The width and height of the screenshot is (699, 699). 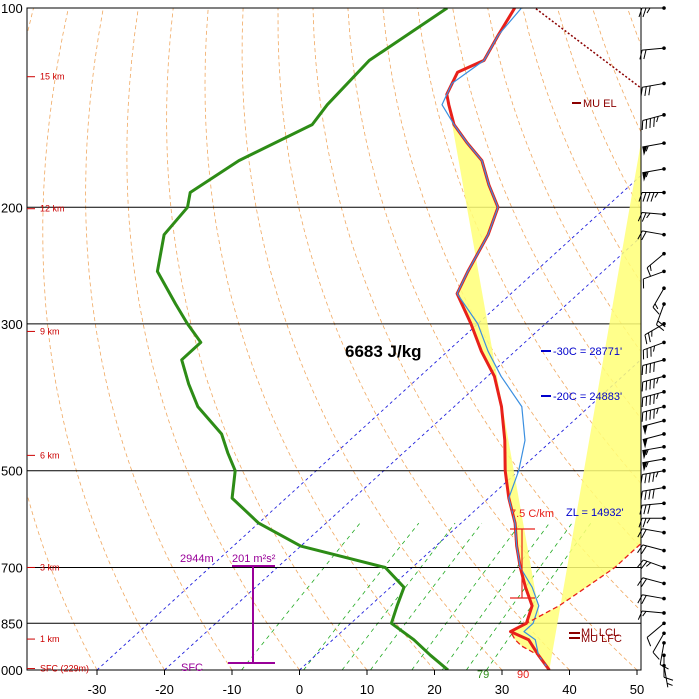 I want to click on wind-barbs, so click(x=655, y=347).